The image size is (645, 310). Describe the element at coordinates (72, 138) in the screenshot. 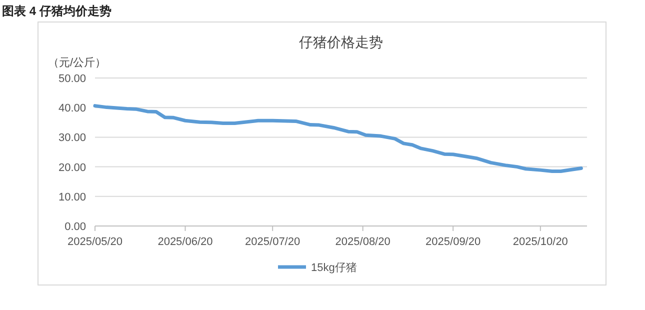

I see `y-tick-label: 30.00` at that location.